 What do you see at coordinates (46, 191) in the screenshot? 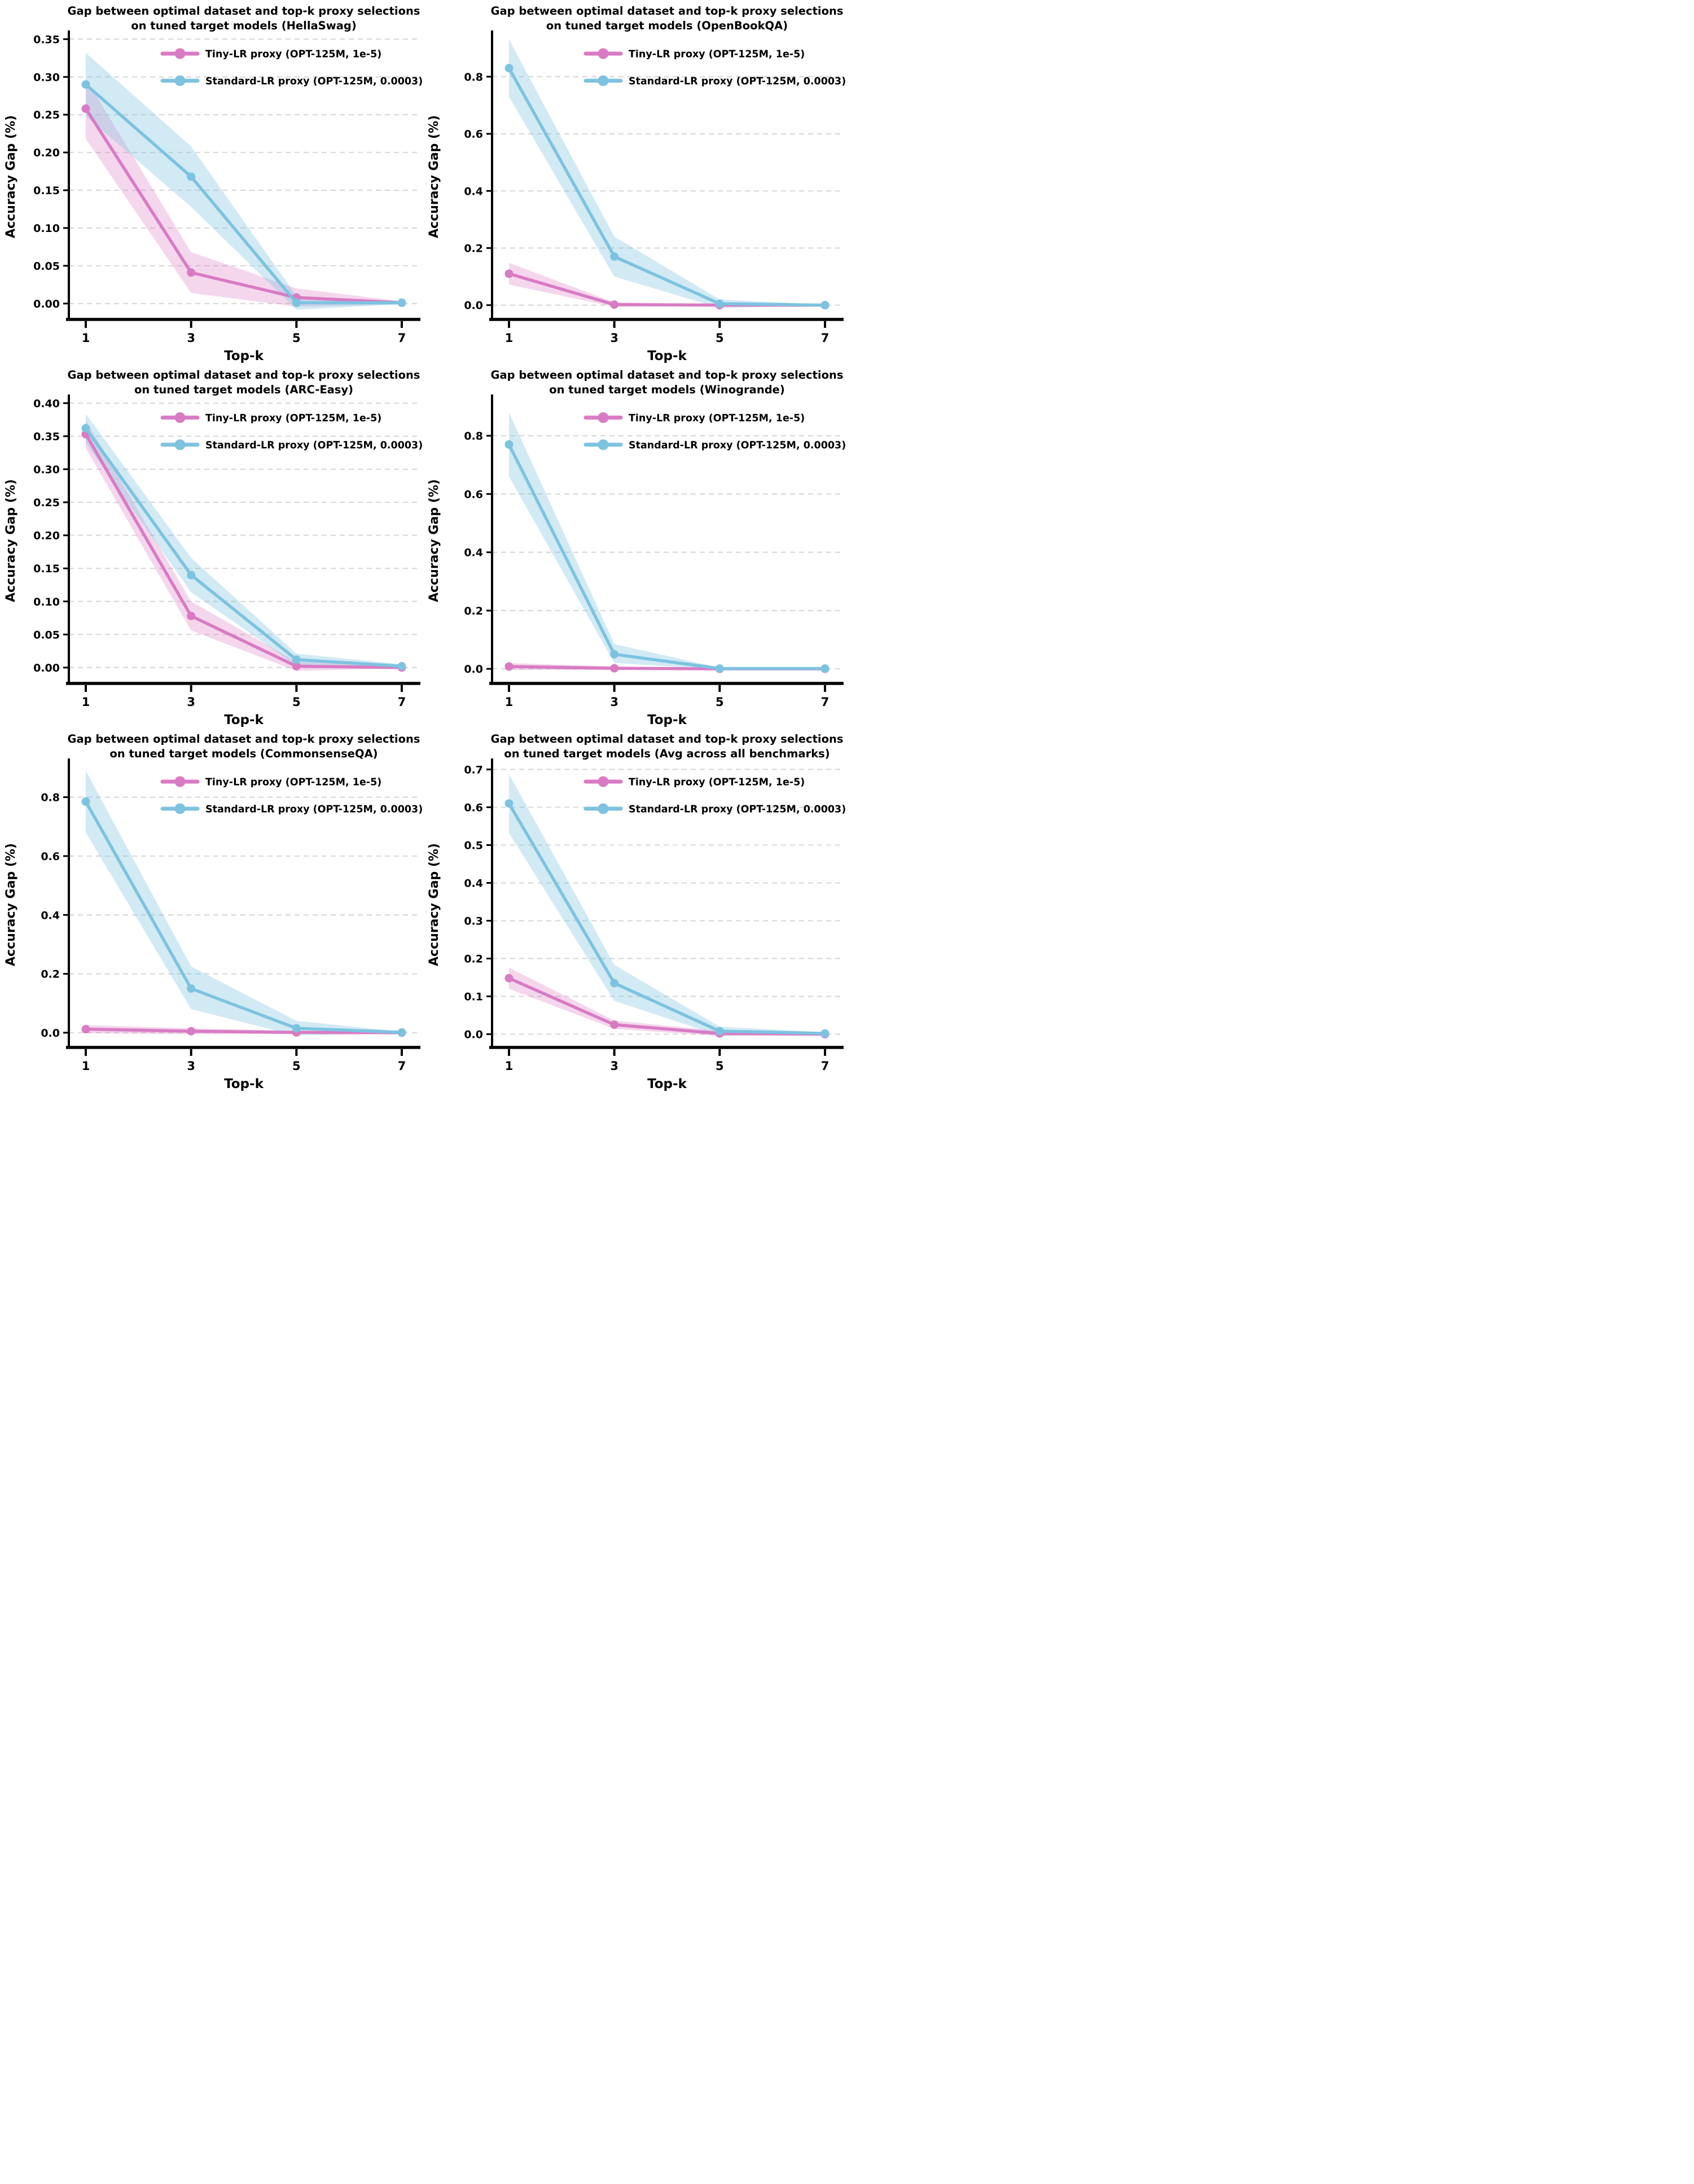
I see `y-tick-label: 0.15` at bounding box center [46, 191].